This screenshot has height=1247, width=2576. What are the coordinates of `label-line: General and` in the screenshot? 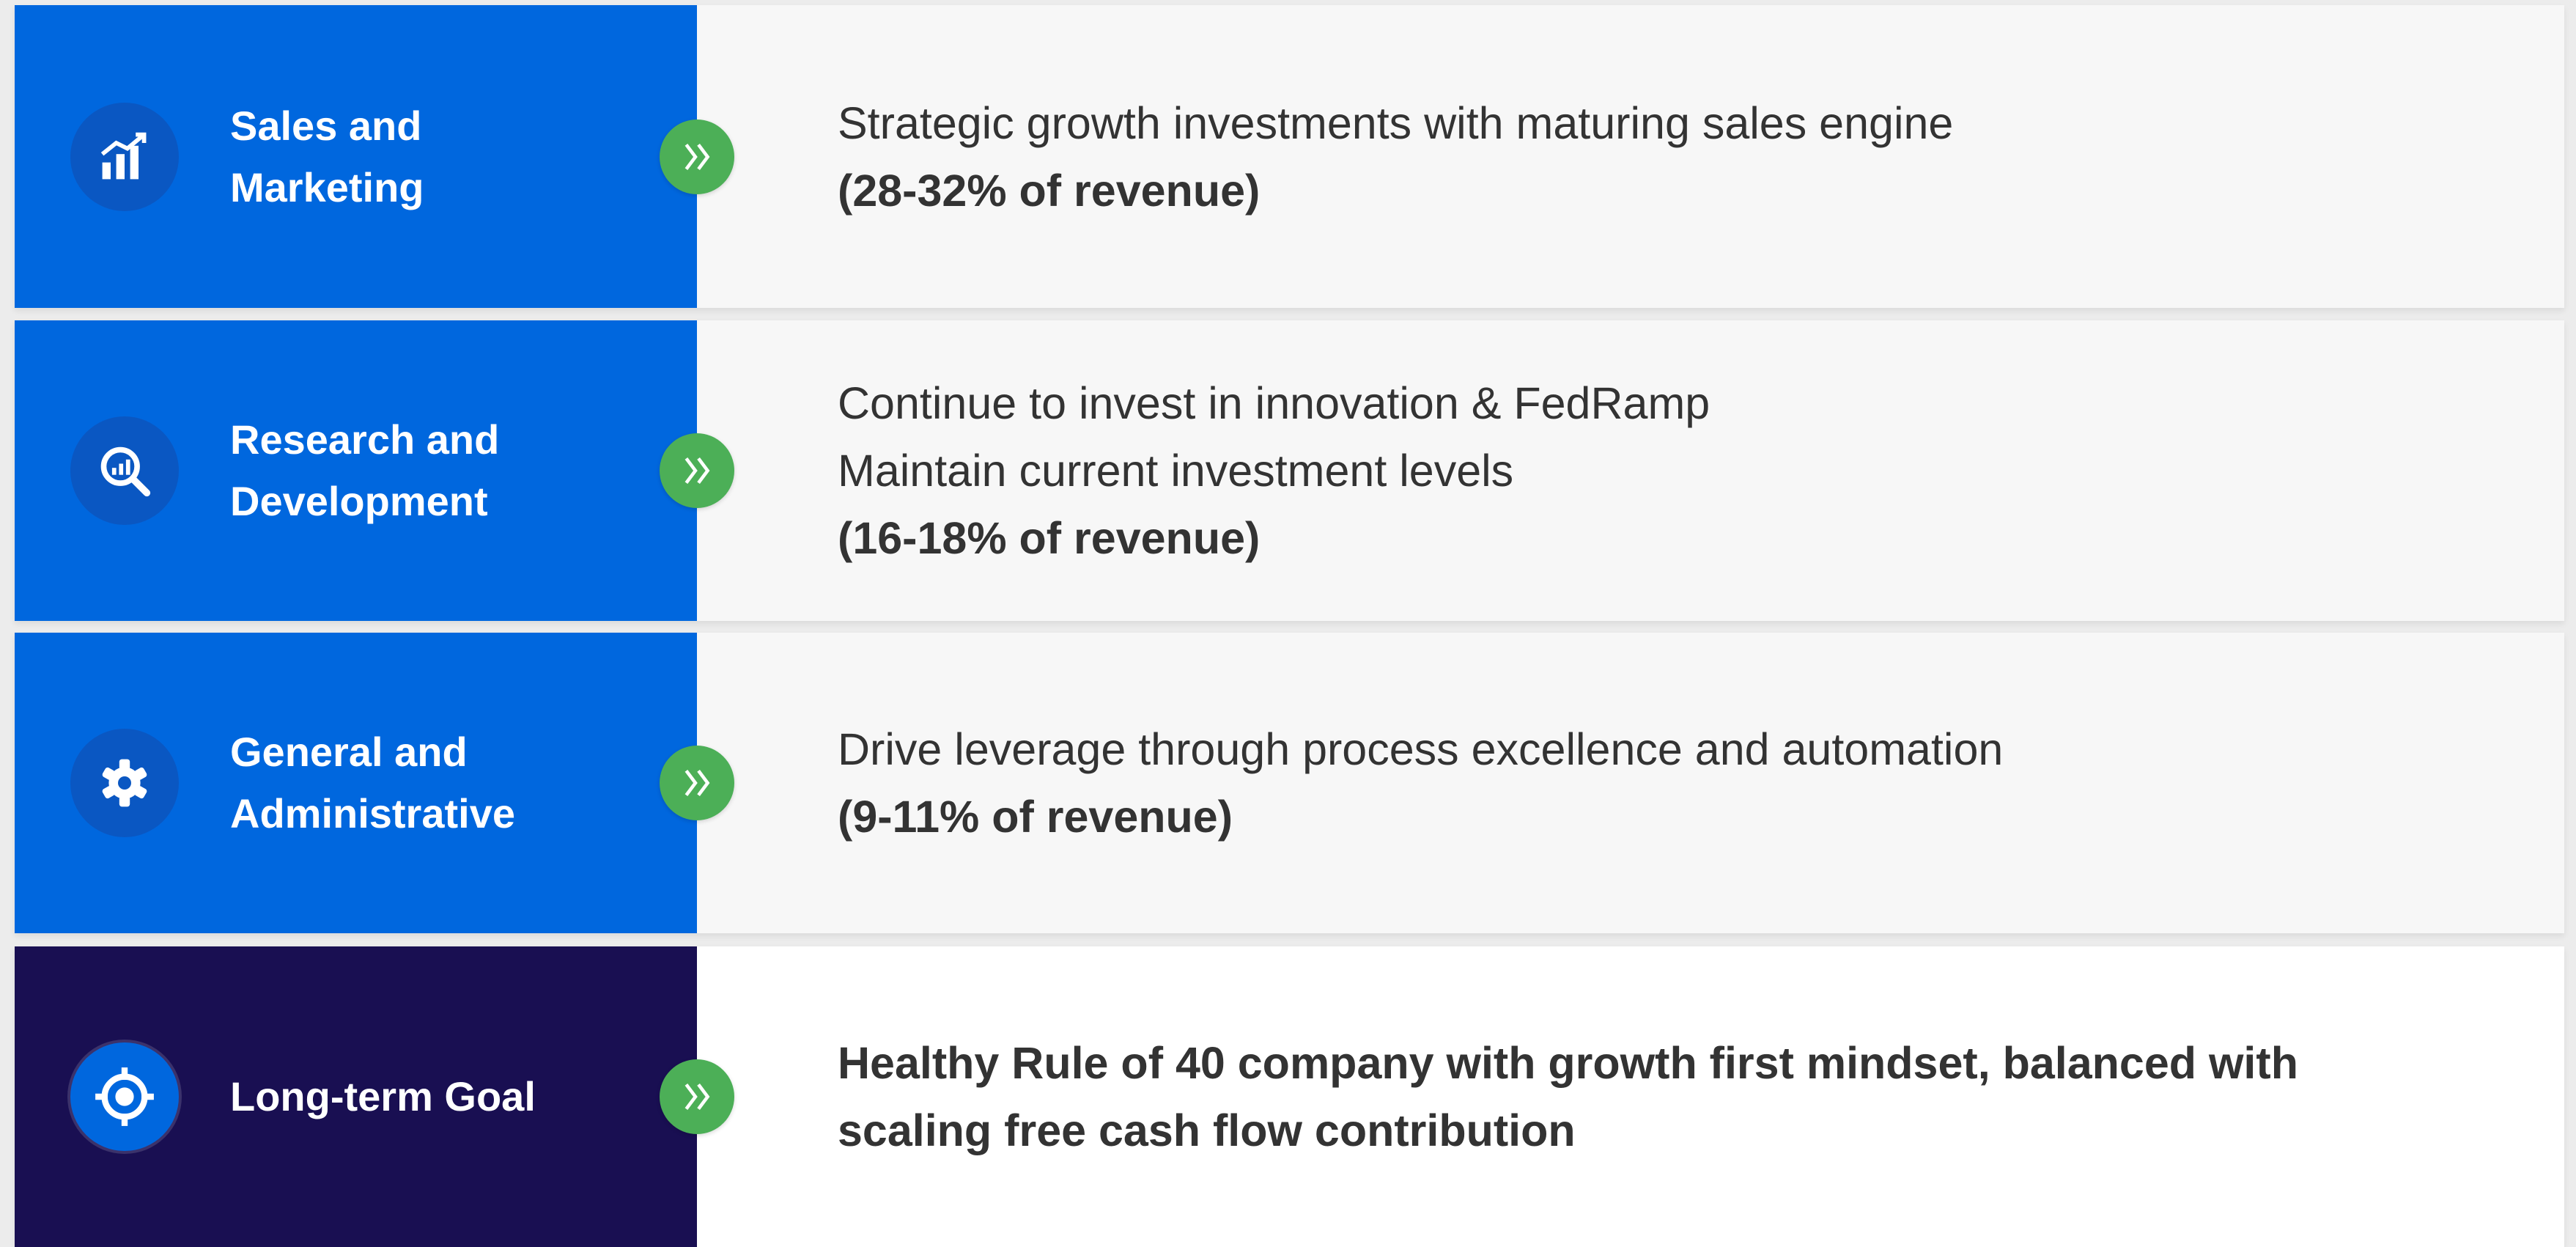 It's located at (349, 752).